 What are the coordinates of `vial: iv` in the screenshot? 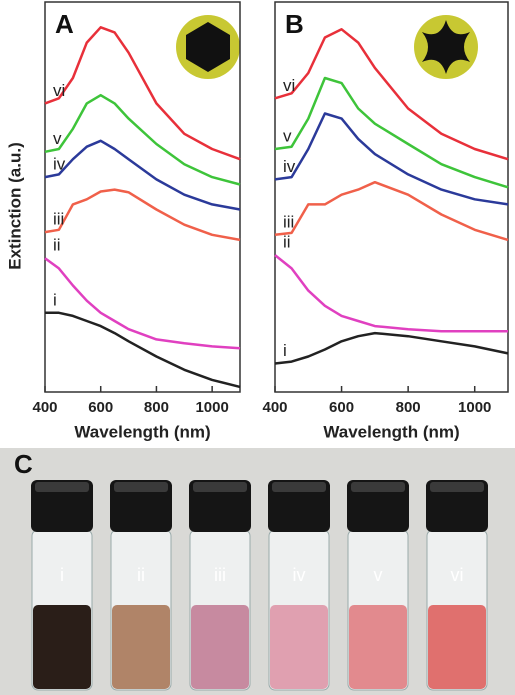 It's located at (299, 585).